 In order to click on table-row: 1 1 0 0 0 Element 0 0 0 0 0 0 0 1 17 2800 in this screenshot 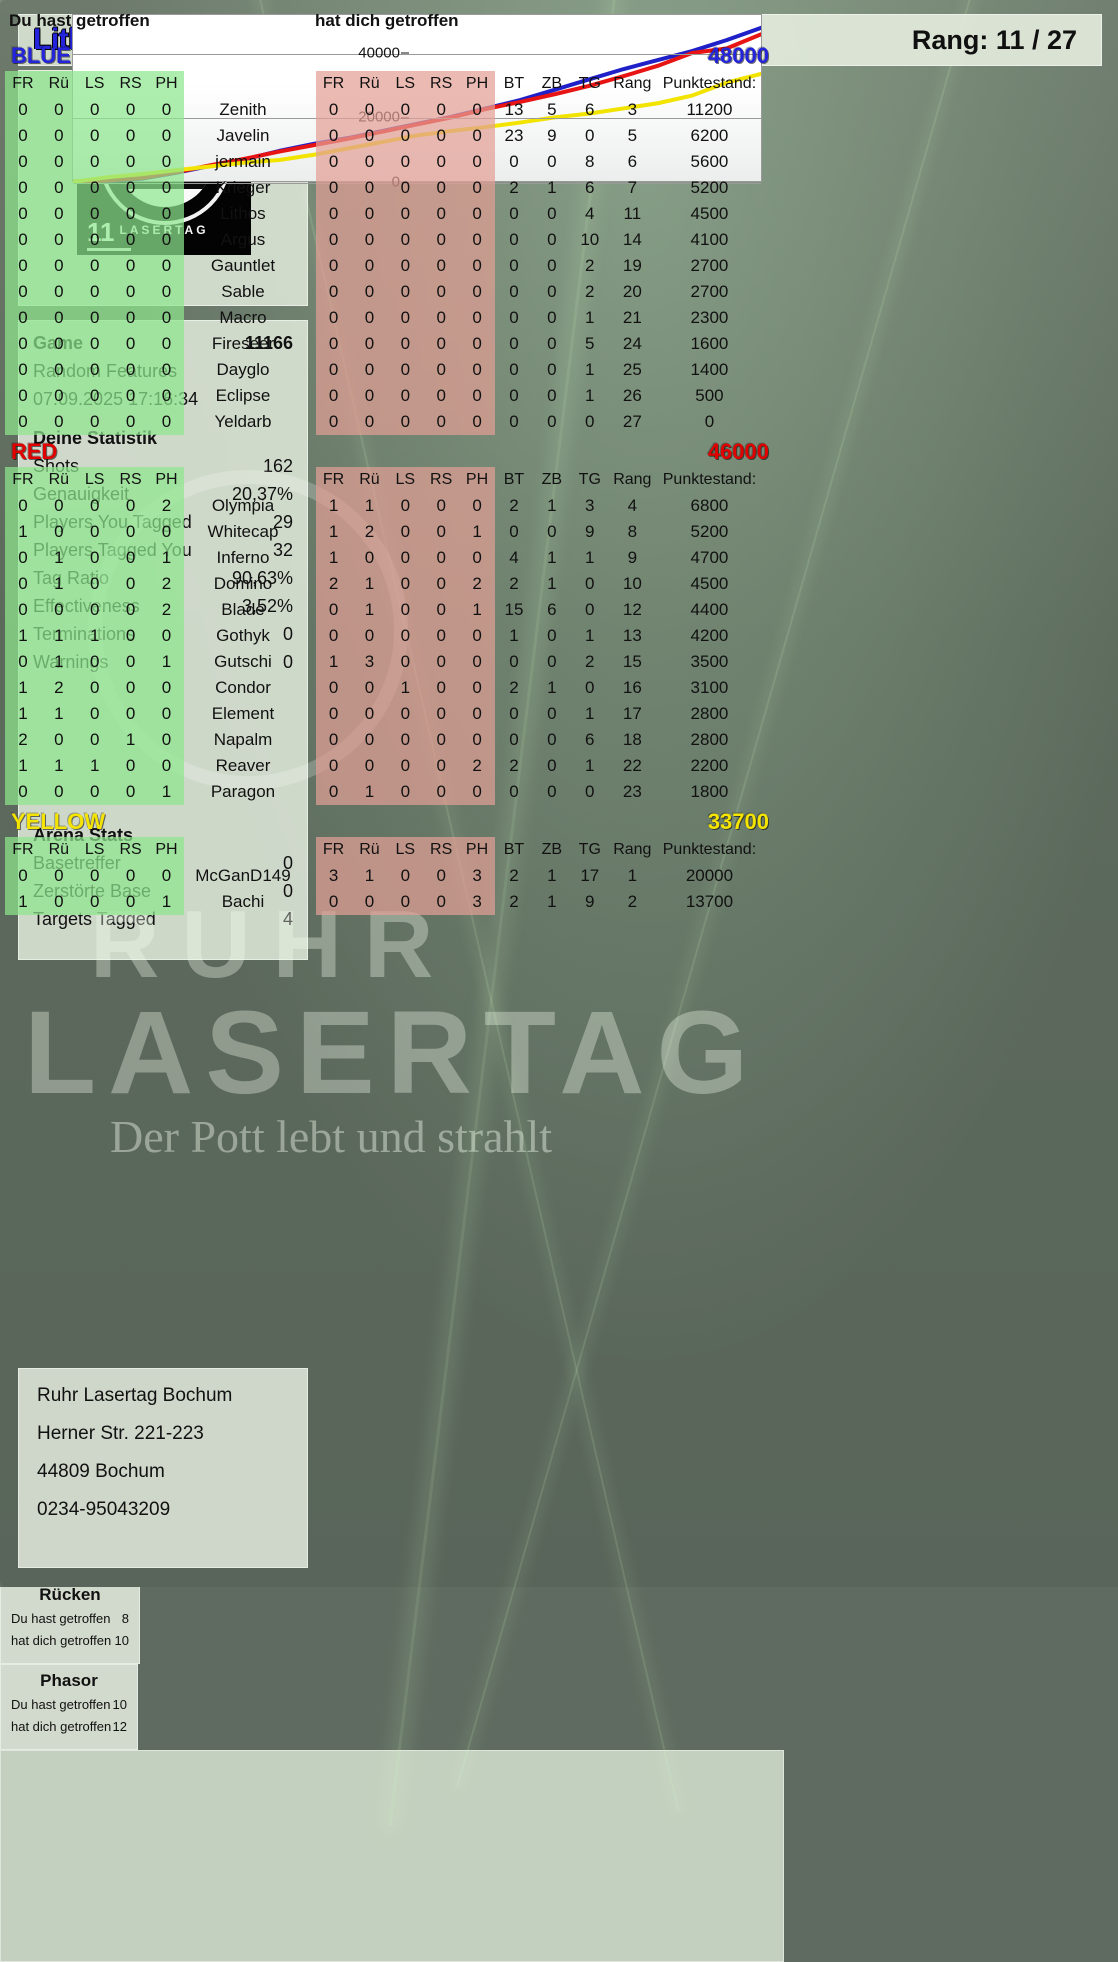, I will do `click(390, 714)`.